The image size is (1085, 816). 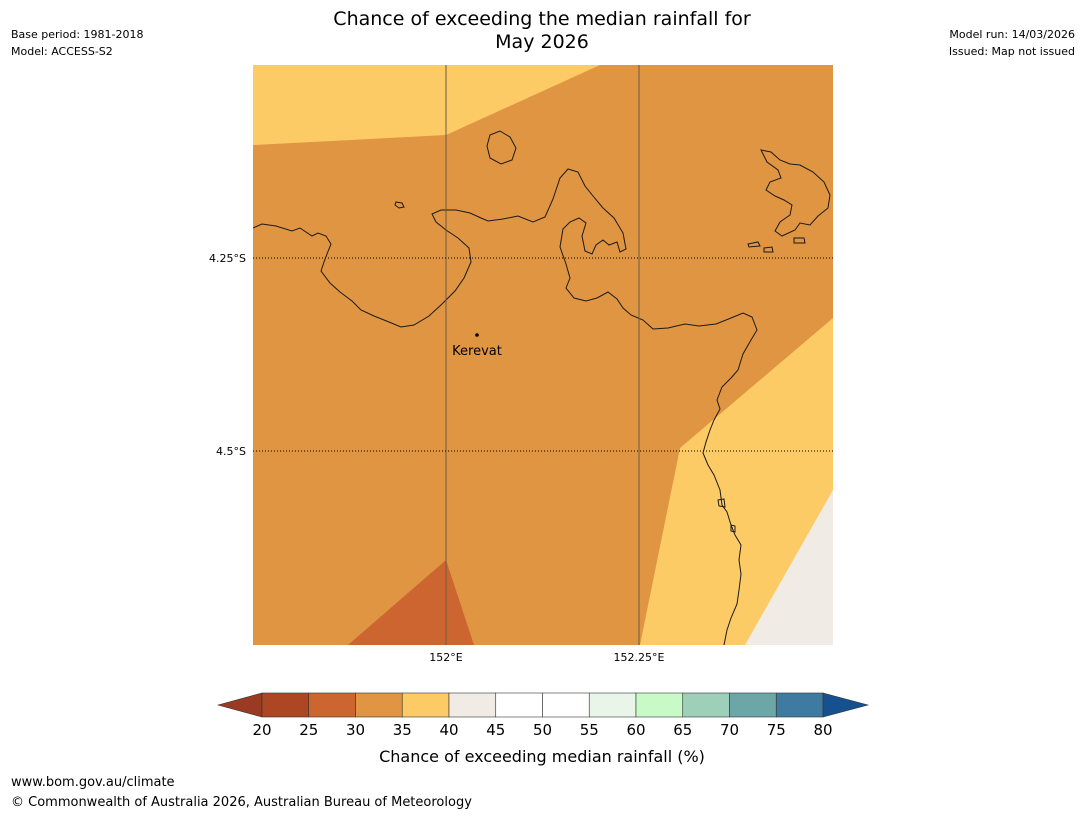 I want to click on kerevat-marker, so click(x=477, y=335).